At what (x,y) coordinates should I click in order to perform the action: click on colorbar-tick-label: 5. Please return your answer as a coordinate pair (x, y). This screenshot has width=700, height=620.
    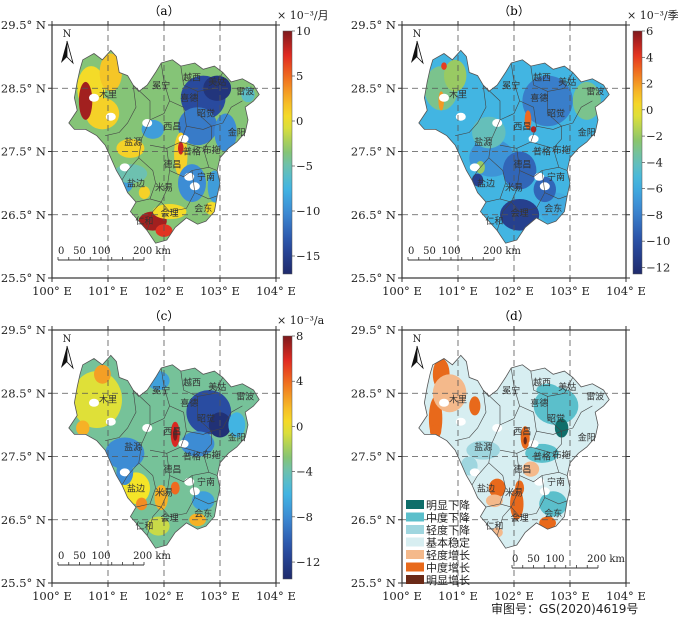
    Looking at the image, I should click on (299, 76).